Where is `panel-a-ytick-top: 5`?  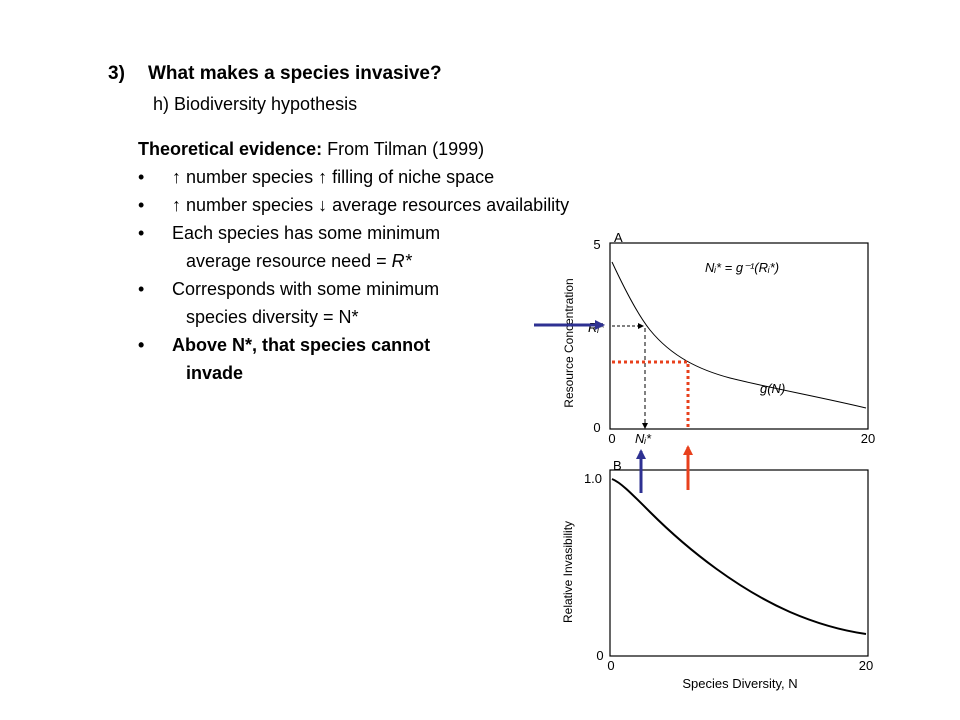
panel-a-ytick-top: 5 is located at coordinates (596, 244).